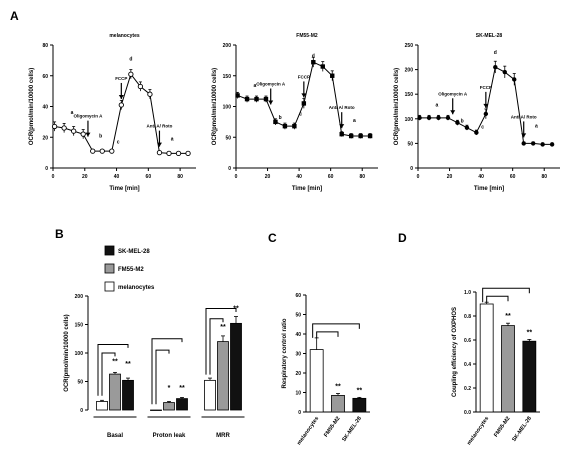  I want to click on ocr-chart-3-y-tick-label: 100, so click(409, 120).